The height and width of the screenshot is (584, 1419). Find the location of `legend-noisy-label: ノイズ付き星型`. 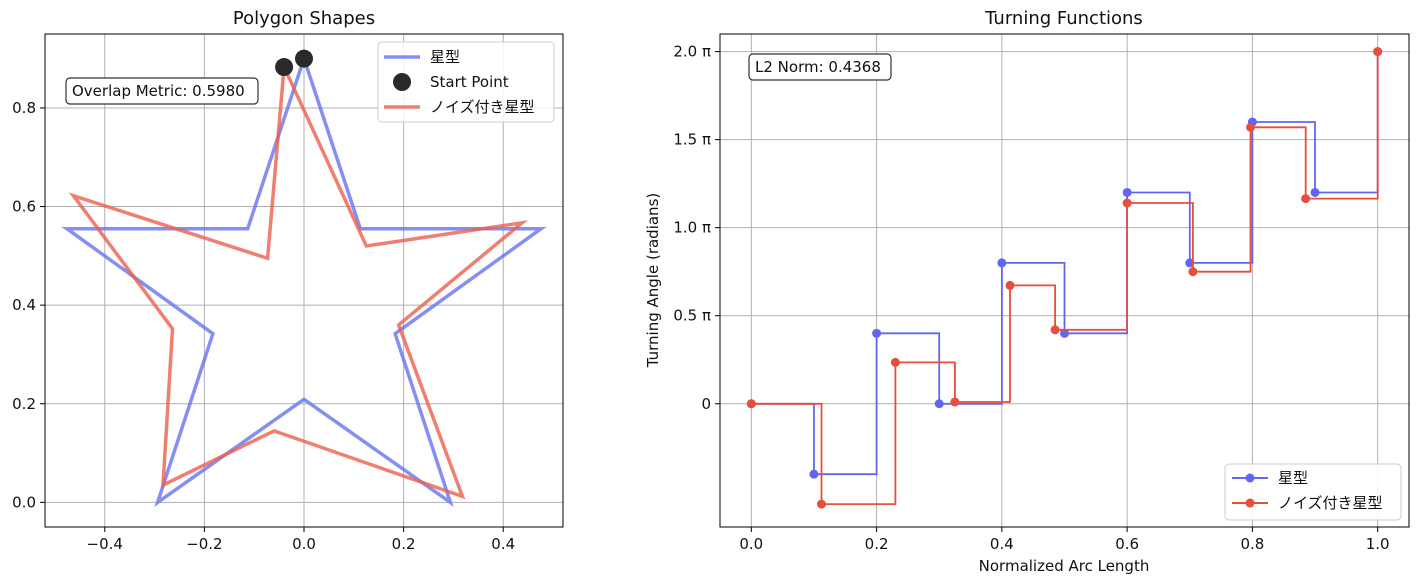

legend-noisy-label: ノイズ付き星型 is located at coordinates (482, 107).